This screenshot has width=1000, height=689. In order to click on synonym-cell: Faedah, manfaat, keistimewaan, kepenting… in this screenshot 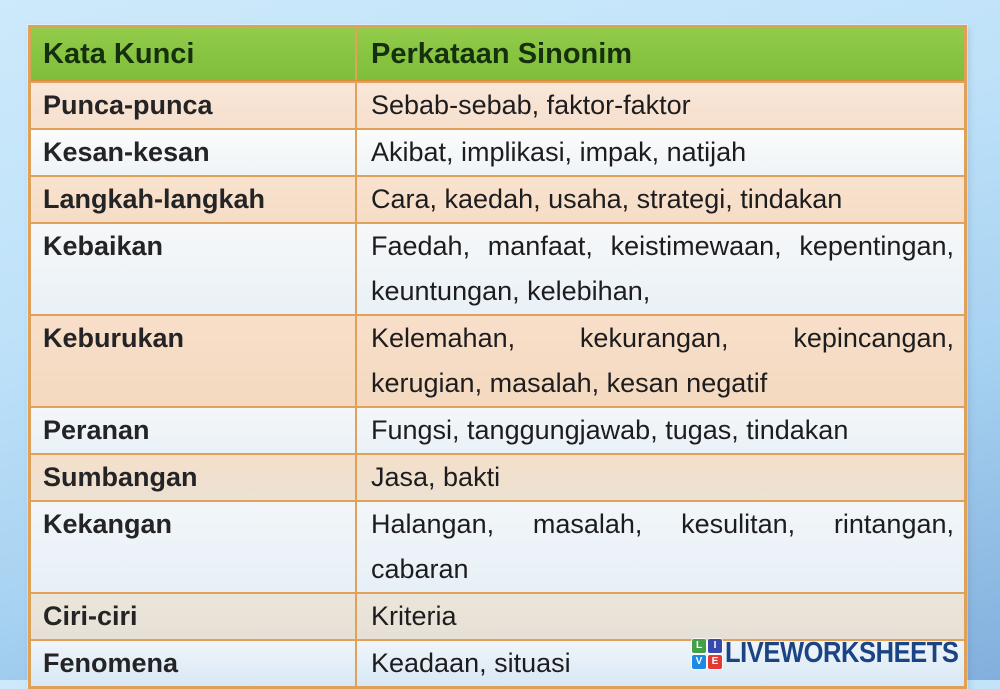, I will do `click(659, 269)`.